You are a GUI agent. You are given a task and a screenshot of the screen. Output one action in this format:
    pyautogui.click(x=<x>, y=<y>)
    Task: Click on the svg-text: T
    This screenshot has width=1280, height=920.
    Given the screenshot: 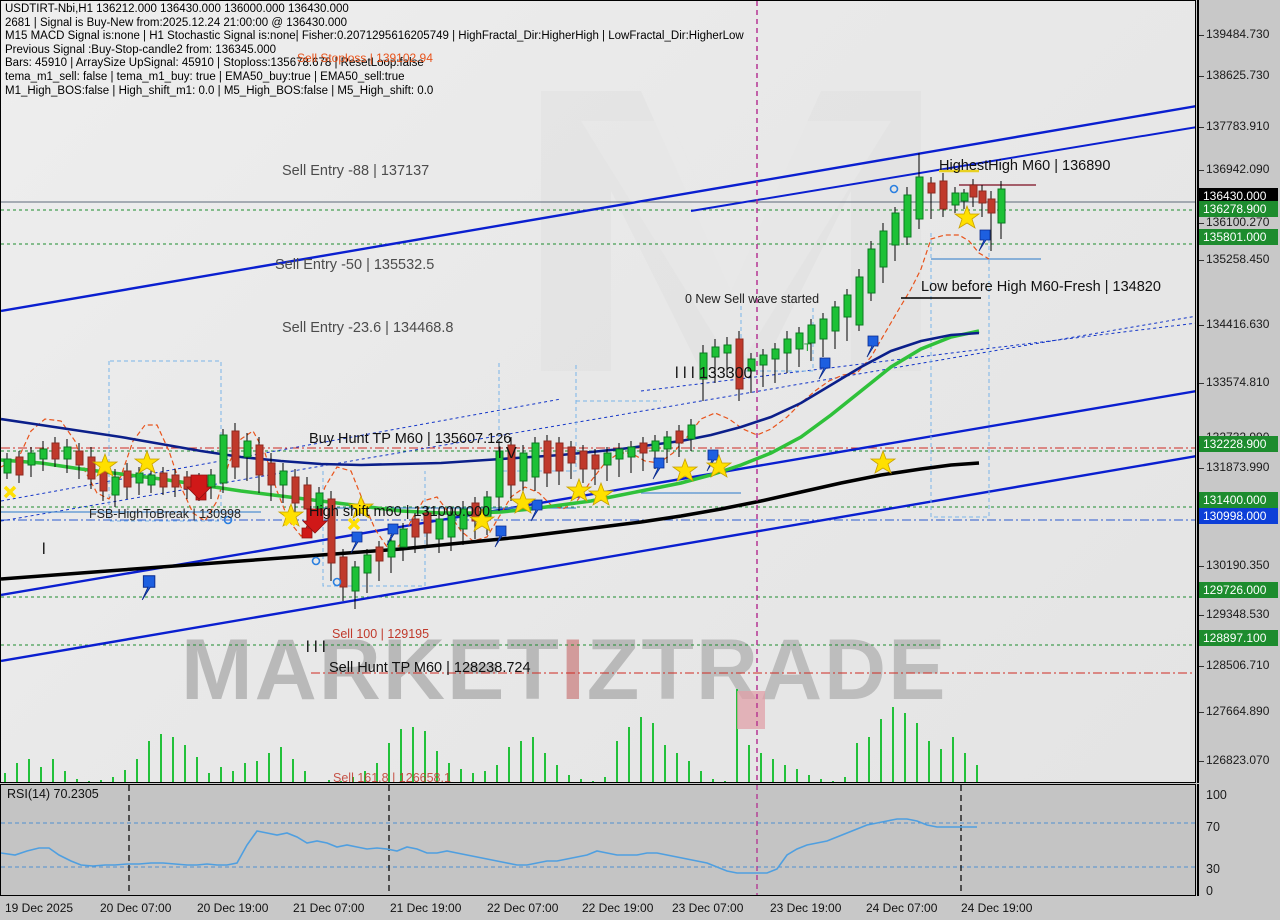 What is the action you would take?
    pyautogui.click(x=807, y=348)
    